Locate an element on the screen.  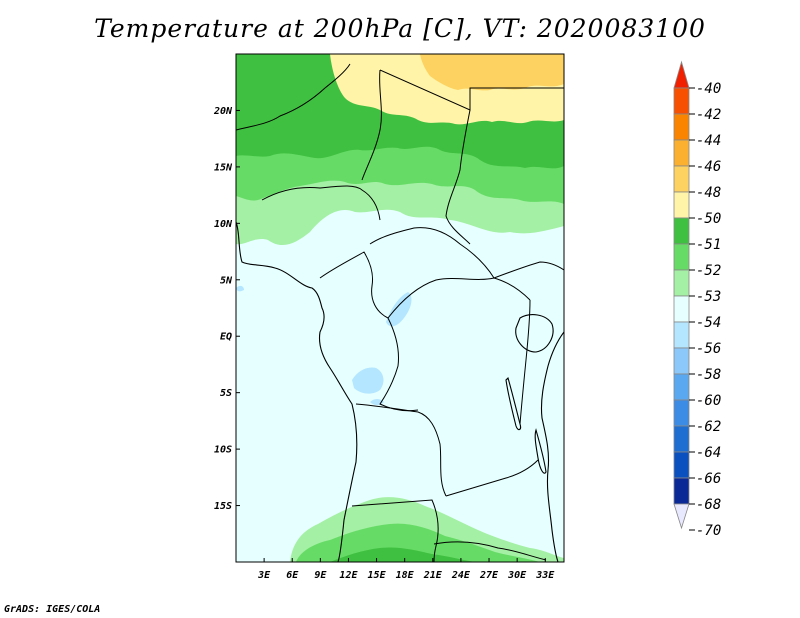
border-sahel is located at coordinates (293, 97).